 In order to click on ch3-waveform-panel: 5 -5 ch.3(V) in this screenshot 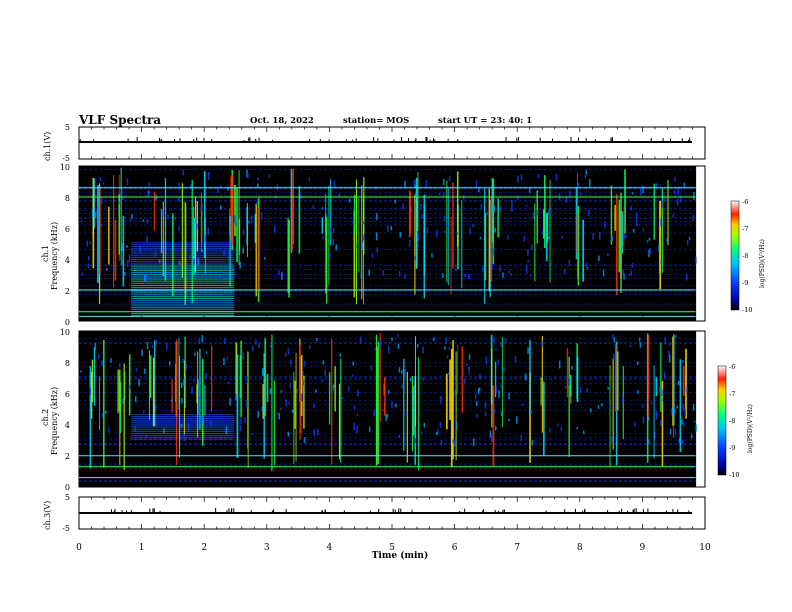, I will do `click(374, 513)`.